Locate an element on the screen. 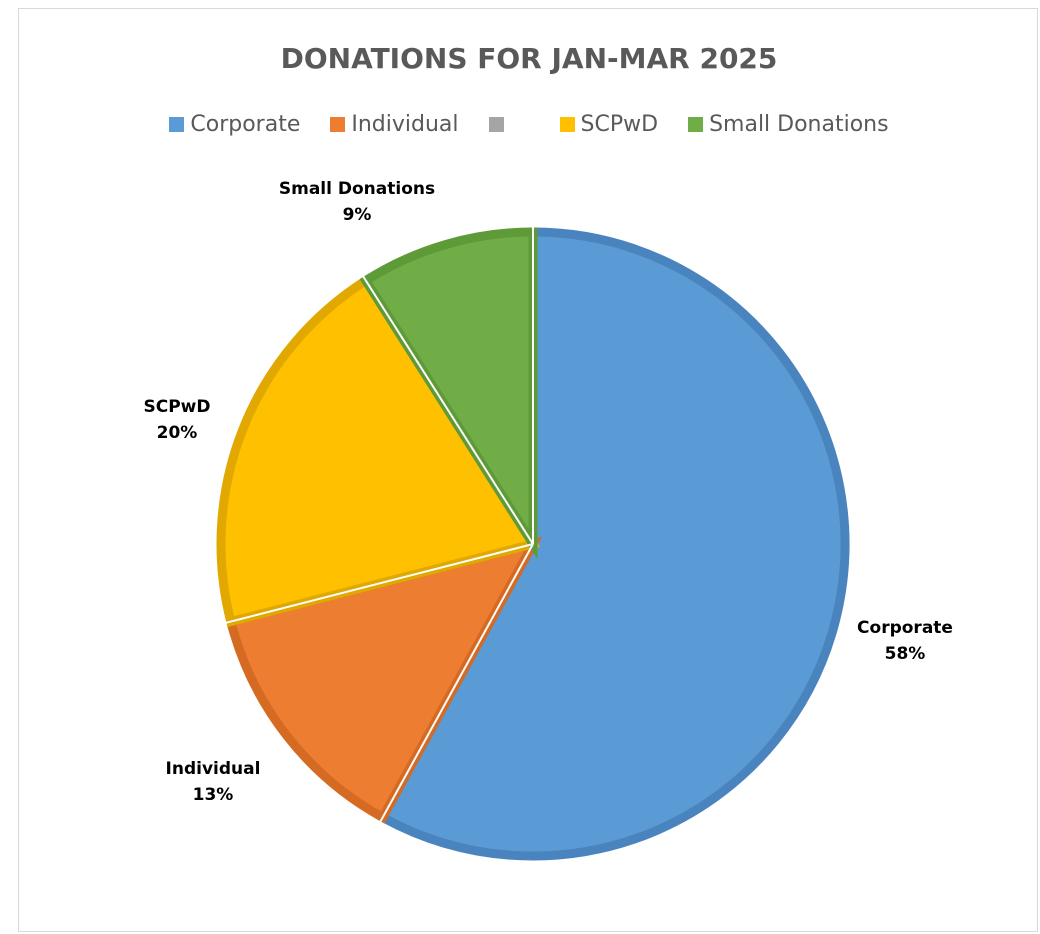  legend-item: SCPwD is located at coordinates (609, 124).